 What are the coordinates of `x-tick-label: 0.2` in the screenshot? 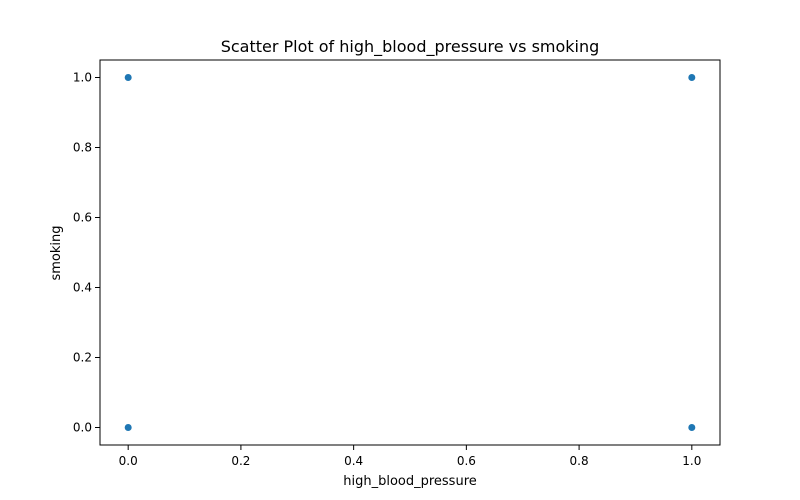 It's located at (240, 461).